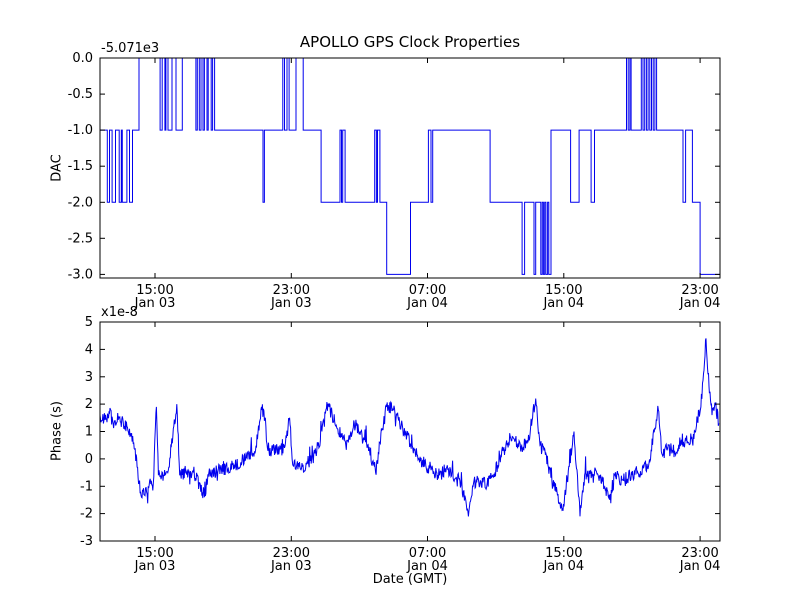  I want to click on dac-axis-offset-label: -5.071e3, so click(130, 48).